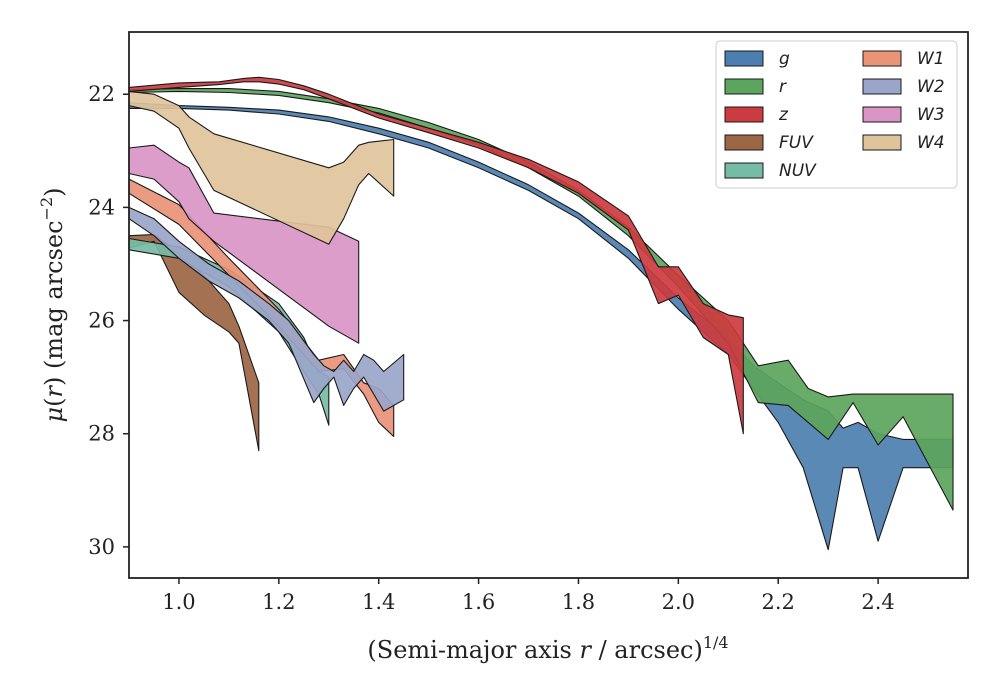 The image size is (1000, 700). What do you see at coordinates (931, 59) in the screenshot?
I see `legend-label-w1: W1` at bounding box center [931, 59].